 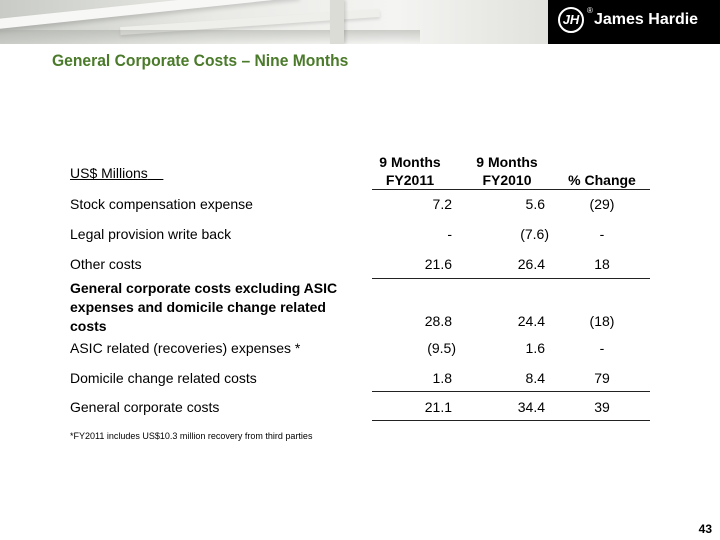 I want to click on table-row-fy2010: 24.4, so click(x=531, y=321).